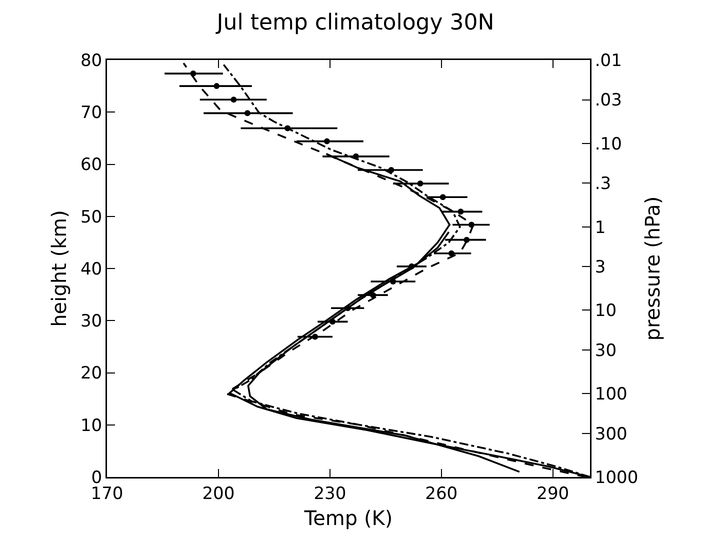 Image resolution: width=711 pixels, height=555 pixels. What do you see at coordinates (59, 268) in the screenshot?
I see `y-axis-title: height (km)` at bounding box center [59, 268].